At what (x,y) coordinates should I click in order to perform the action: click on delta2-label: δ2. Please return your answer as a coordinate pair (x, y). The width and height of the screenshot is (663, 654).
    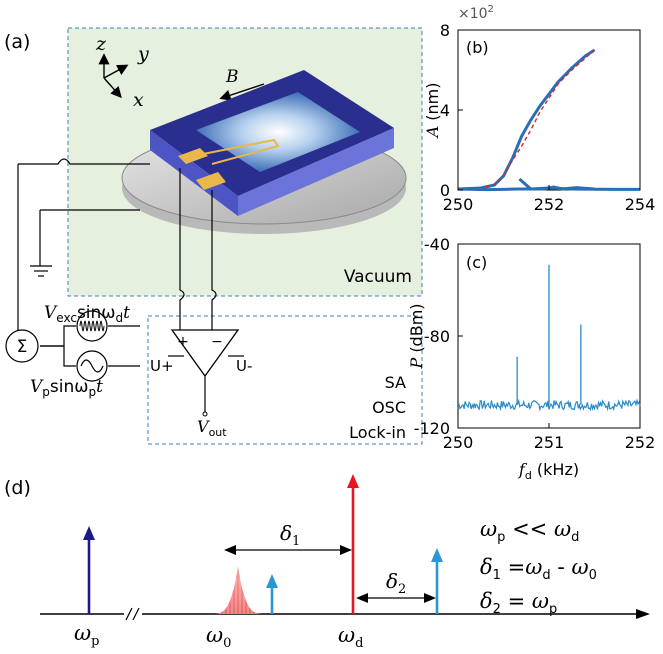
    Looking at the image, I should click on (396, 583).